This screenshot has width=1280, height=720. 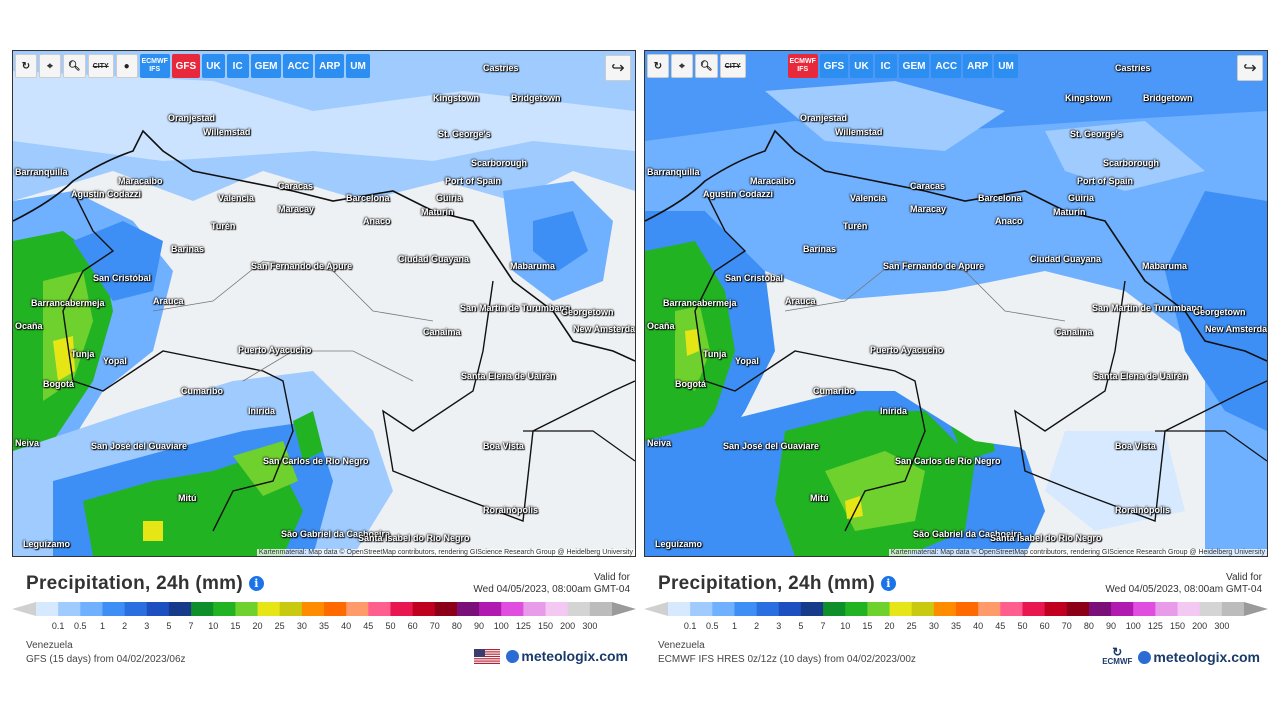 What do you see at coordinates (27, 443) in the screenshot?
I see `city-label: Neiva` at bounding box center [27, 443].